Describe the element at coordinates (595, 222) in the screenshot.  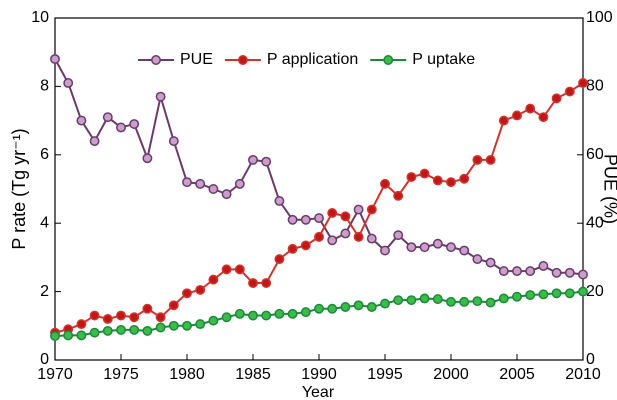
I see `y2-tick-label: 40` at that location.